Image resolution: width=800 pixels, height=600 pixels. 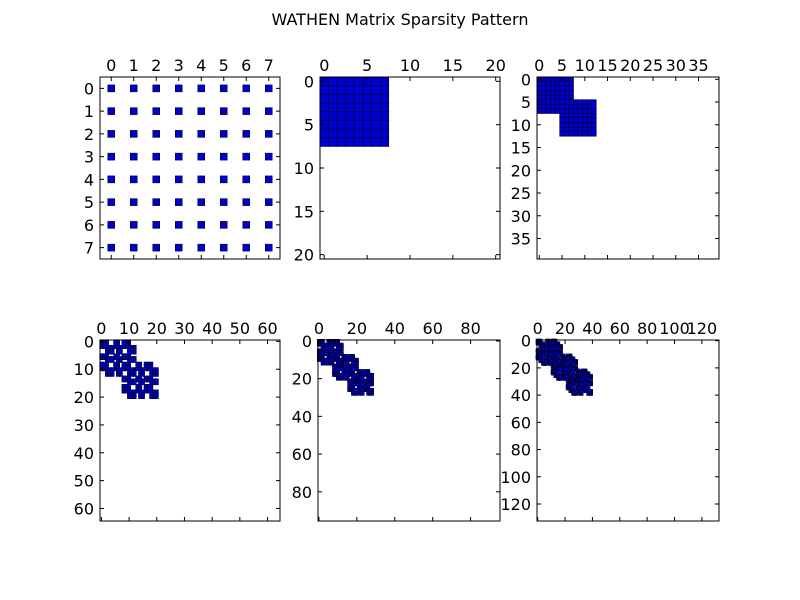 I want to click on x-tick-label: 0, so click(x=319, y=328).